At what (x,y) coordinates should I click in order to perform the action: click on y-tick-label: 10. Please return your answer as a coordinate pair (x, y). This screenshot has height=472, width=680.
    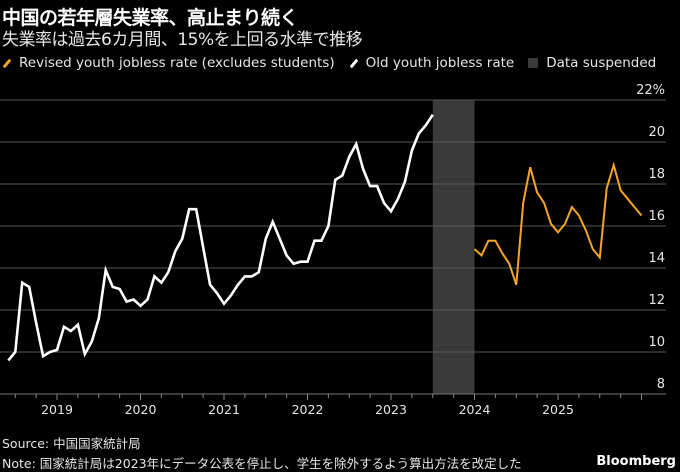
    Looking at the image, I should click on (656, 342).